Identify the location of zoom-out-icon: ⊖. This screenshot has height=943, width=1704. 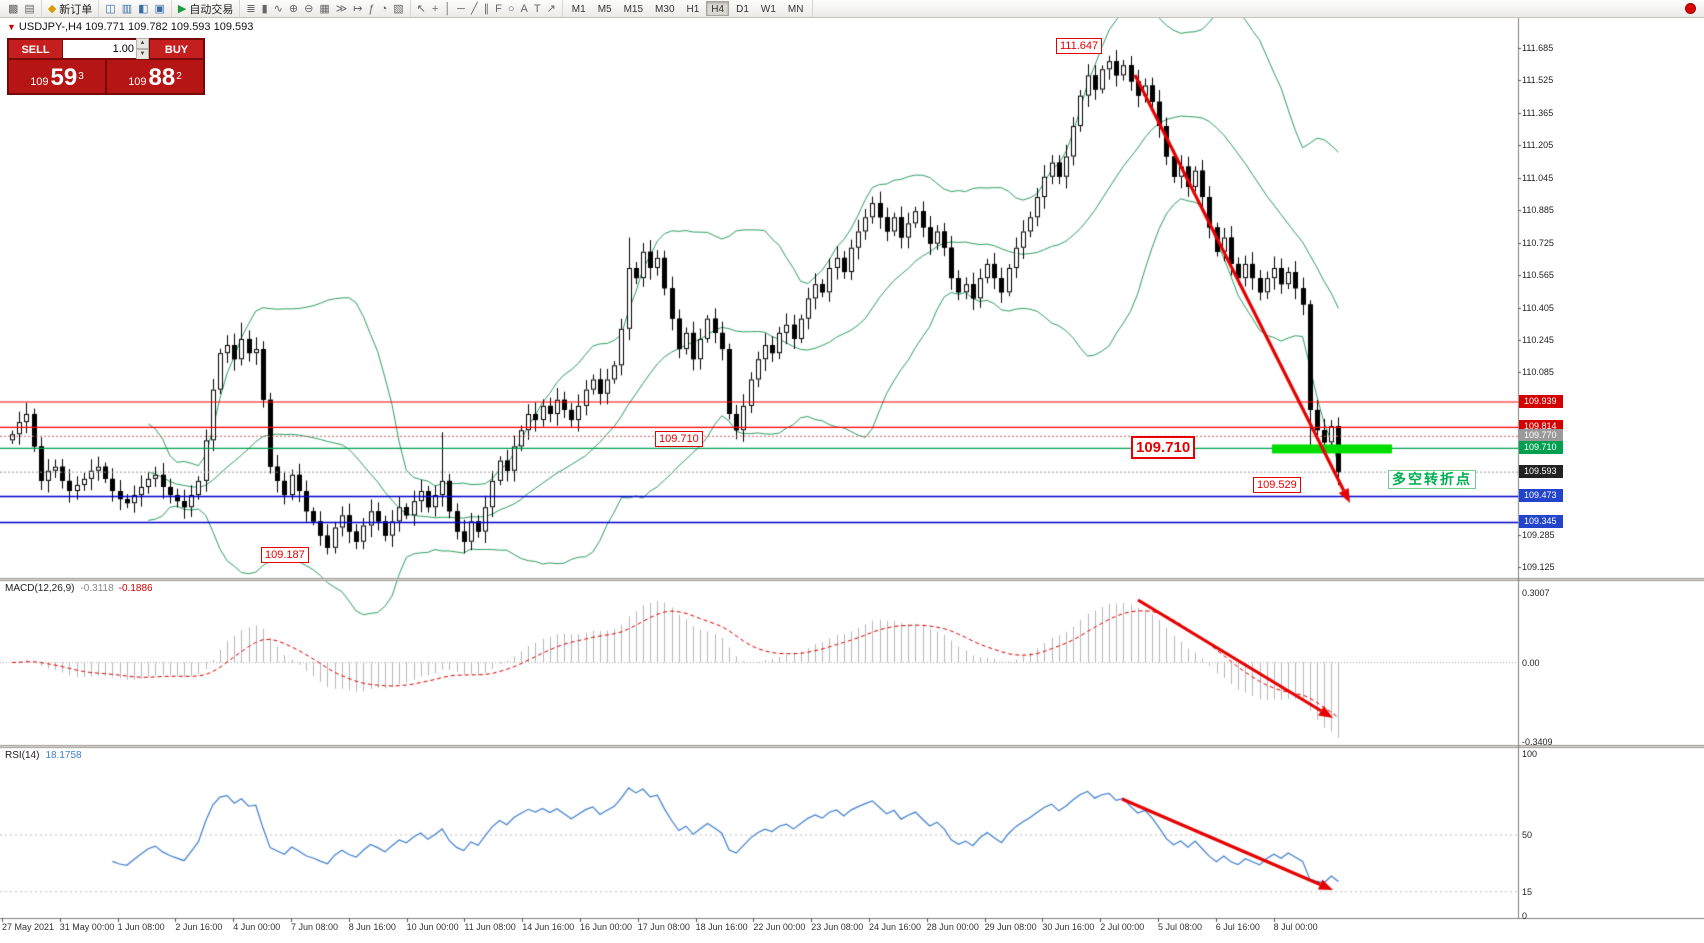
(309, 8).